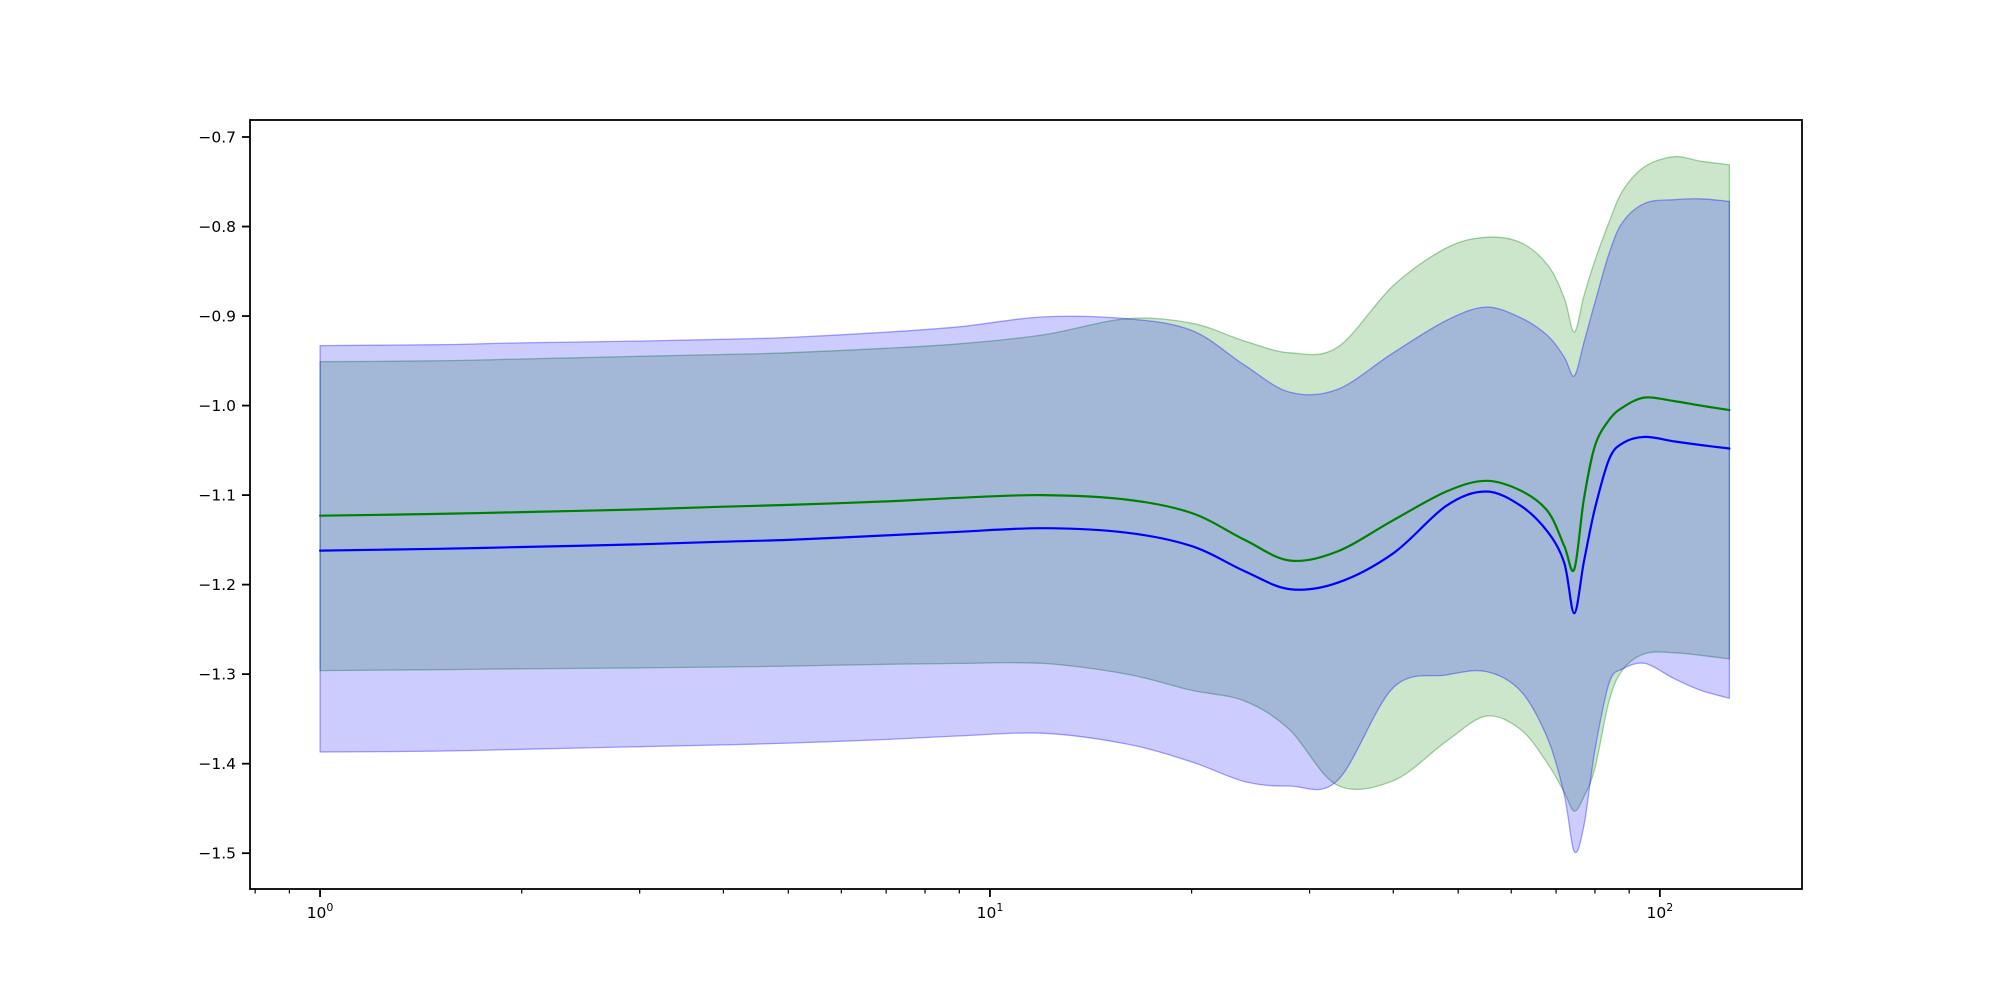 Image resolution: width=2000 pixels, height=1000 pixels. I want to click on y-tick-label: −1.4, so click(217, 764).